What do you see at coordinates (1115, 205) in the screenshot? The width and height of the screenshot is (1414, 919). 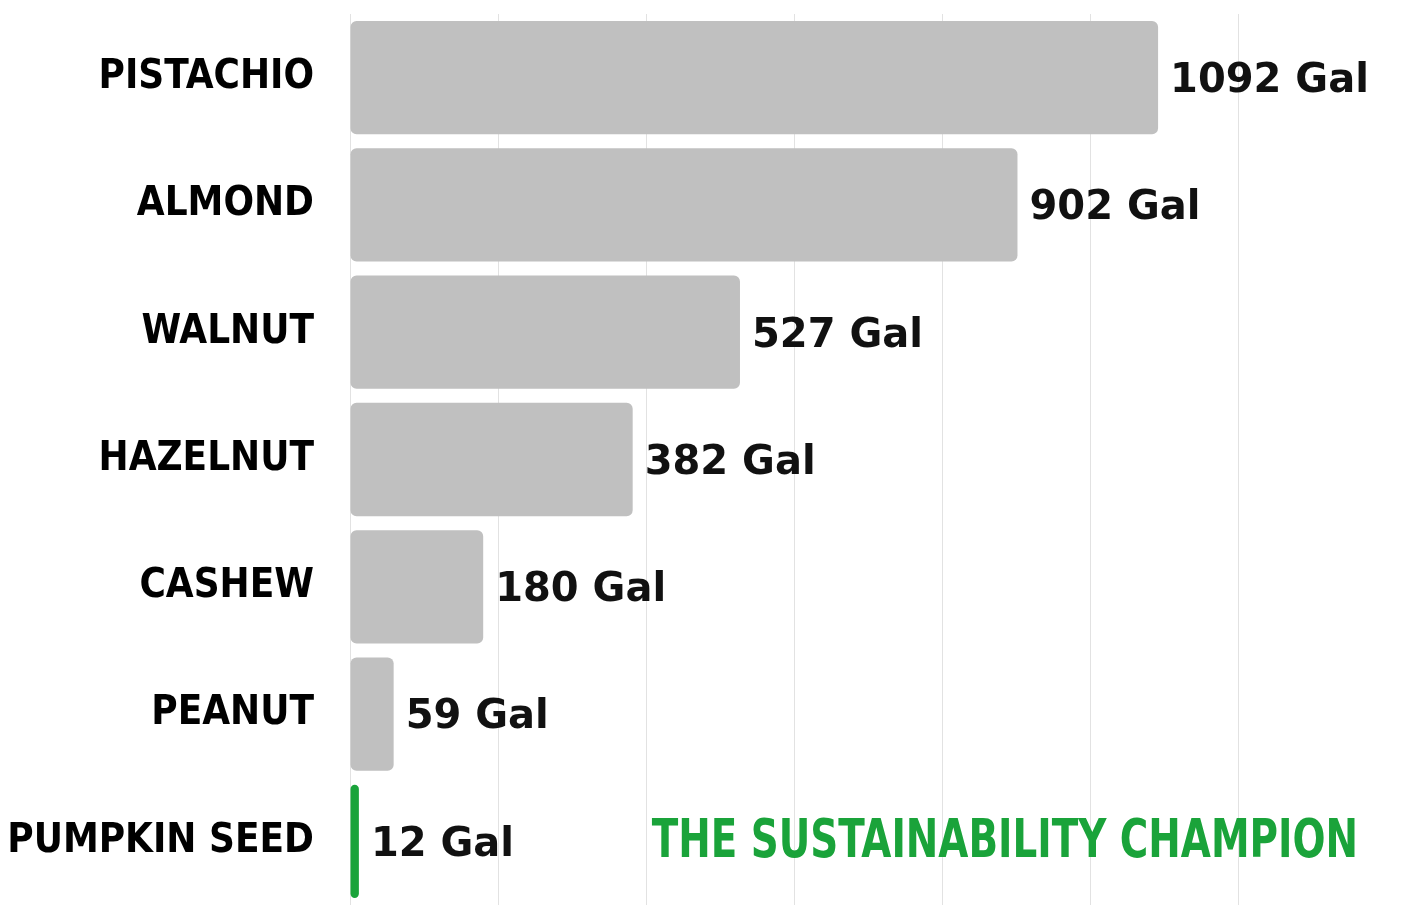 I see `data-label: 902 Gal` at bounding box center [1115, 205].